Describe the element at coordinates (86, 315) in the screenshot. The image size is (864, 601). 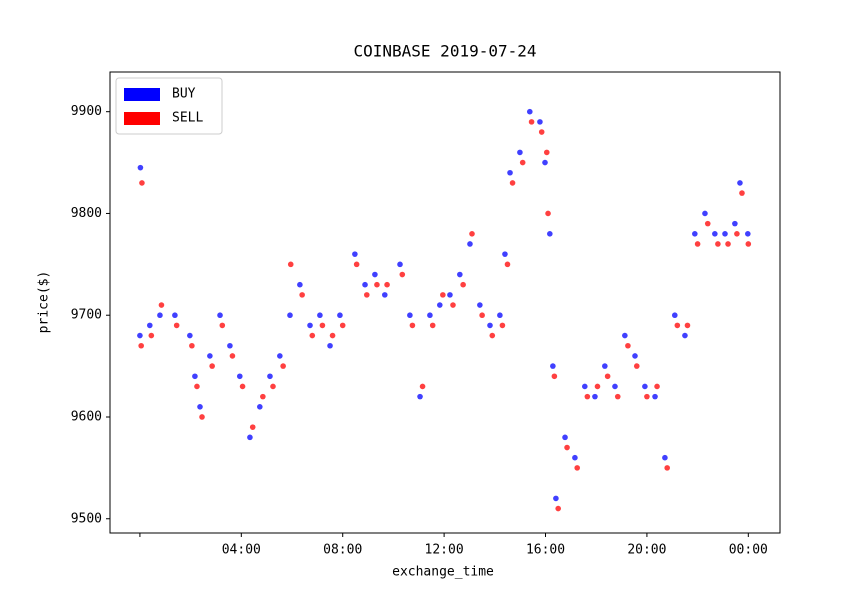
I see `y-tick-label: 9700` at that location.